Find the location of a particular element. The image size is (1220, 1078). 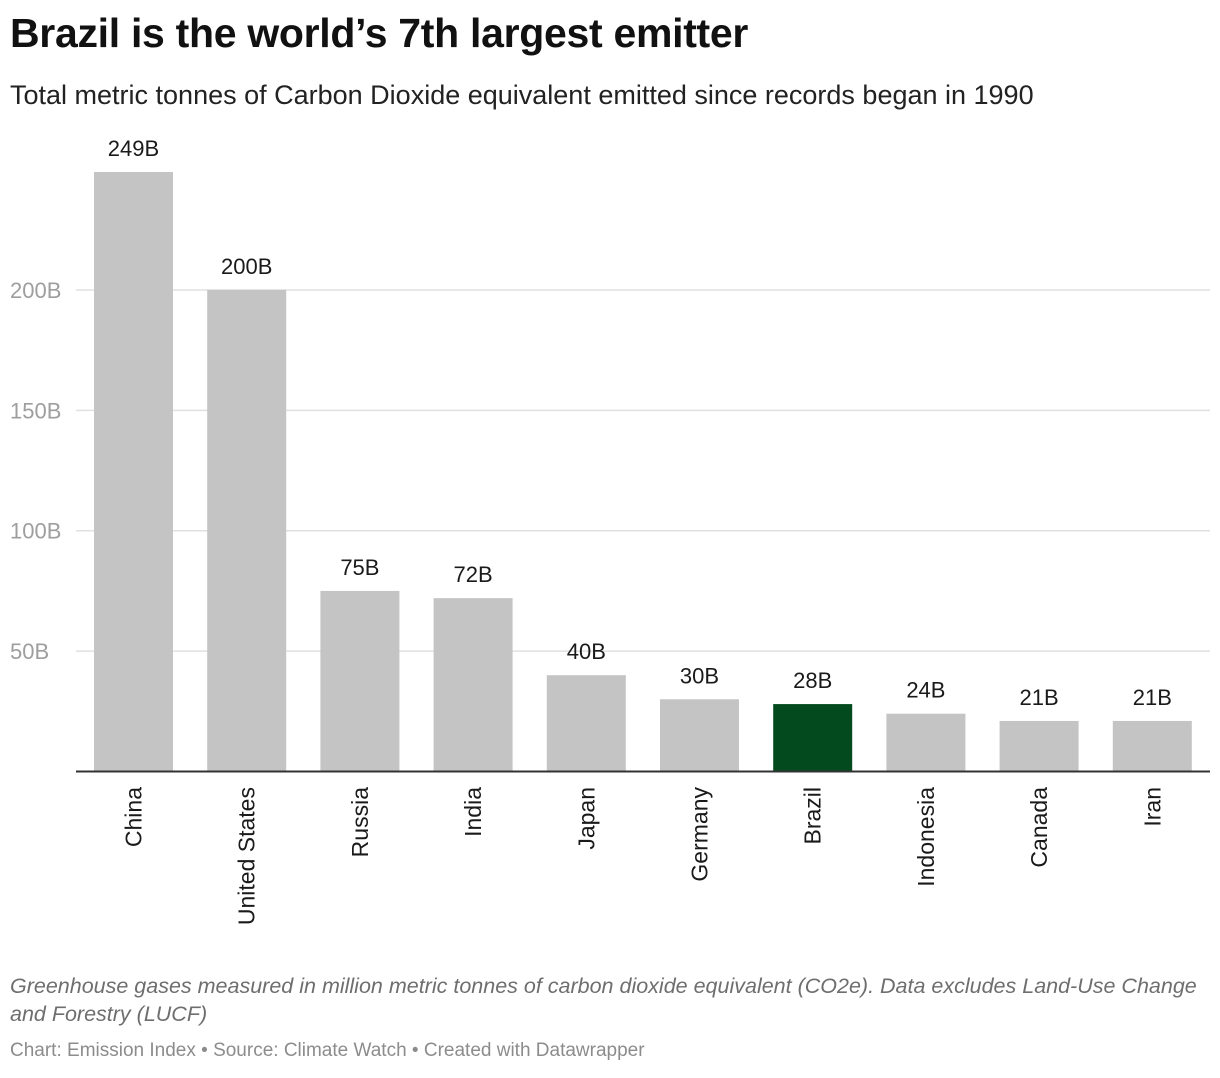

category-label: United States is located at coordinates (247, 856).